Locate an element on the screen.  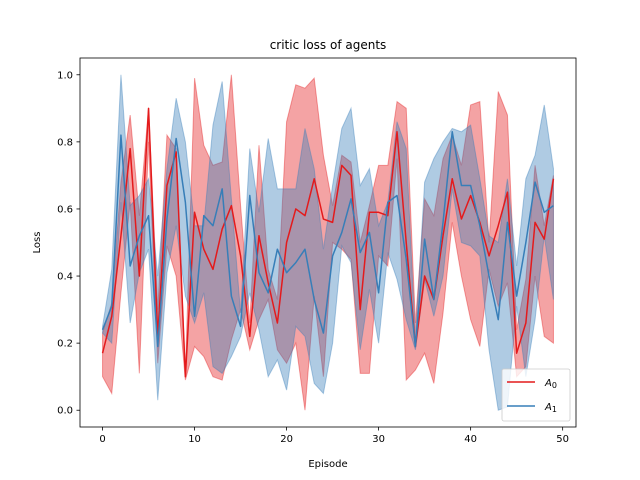
legend-frame is located at coordinates (536, 395).